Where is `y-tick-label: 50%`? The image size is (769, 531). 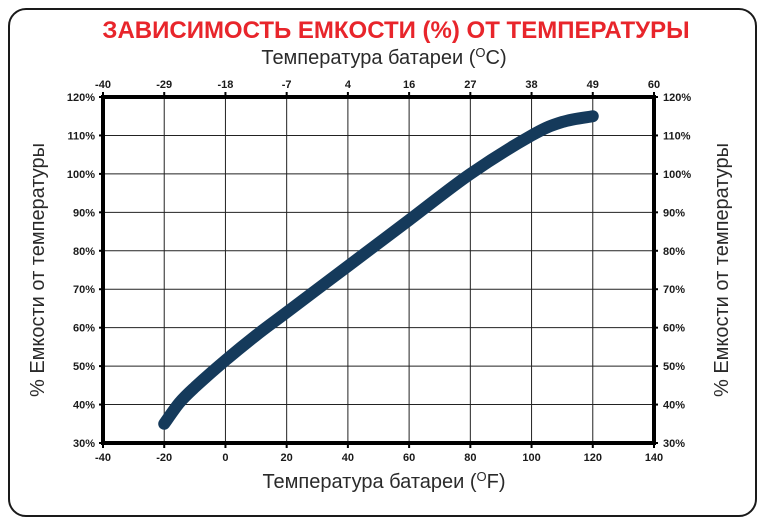 y-tick-label: 50% is located at coordinates (84, 367).